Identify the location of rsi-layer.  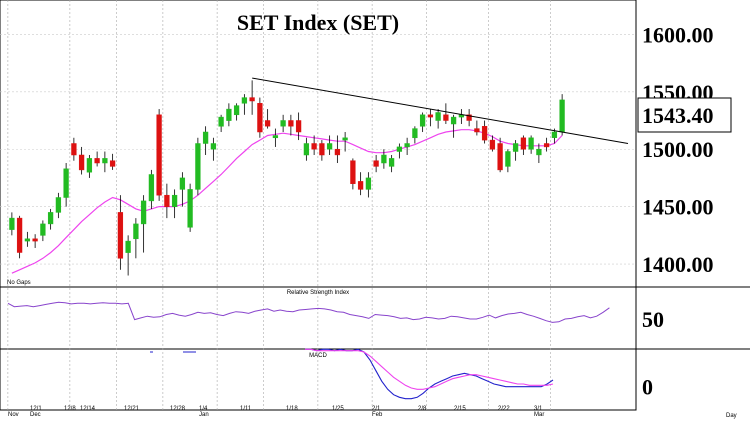
(308, 312).